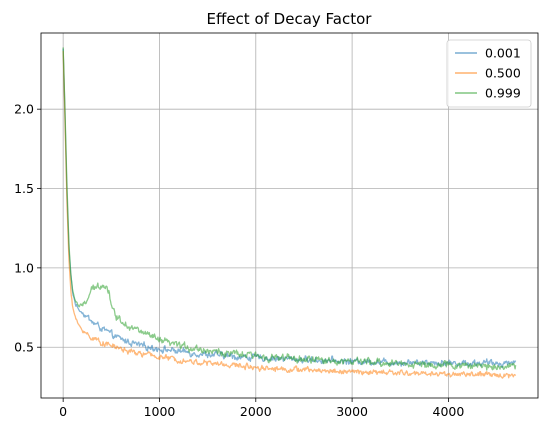  I want to click on legend-label: 0.001, so click(503, 53).